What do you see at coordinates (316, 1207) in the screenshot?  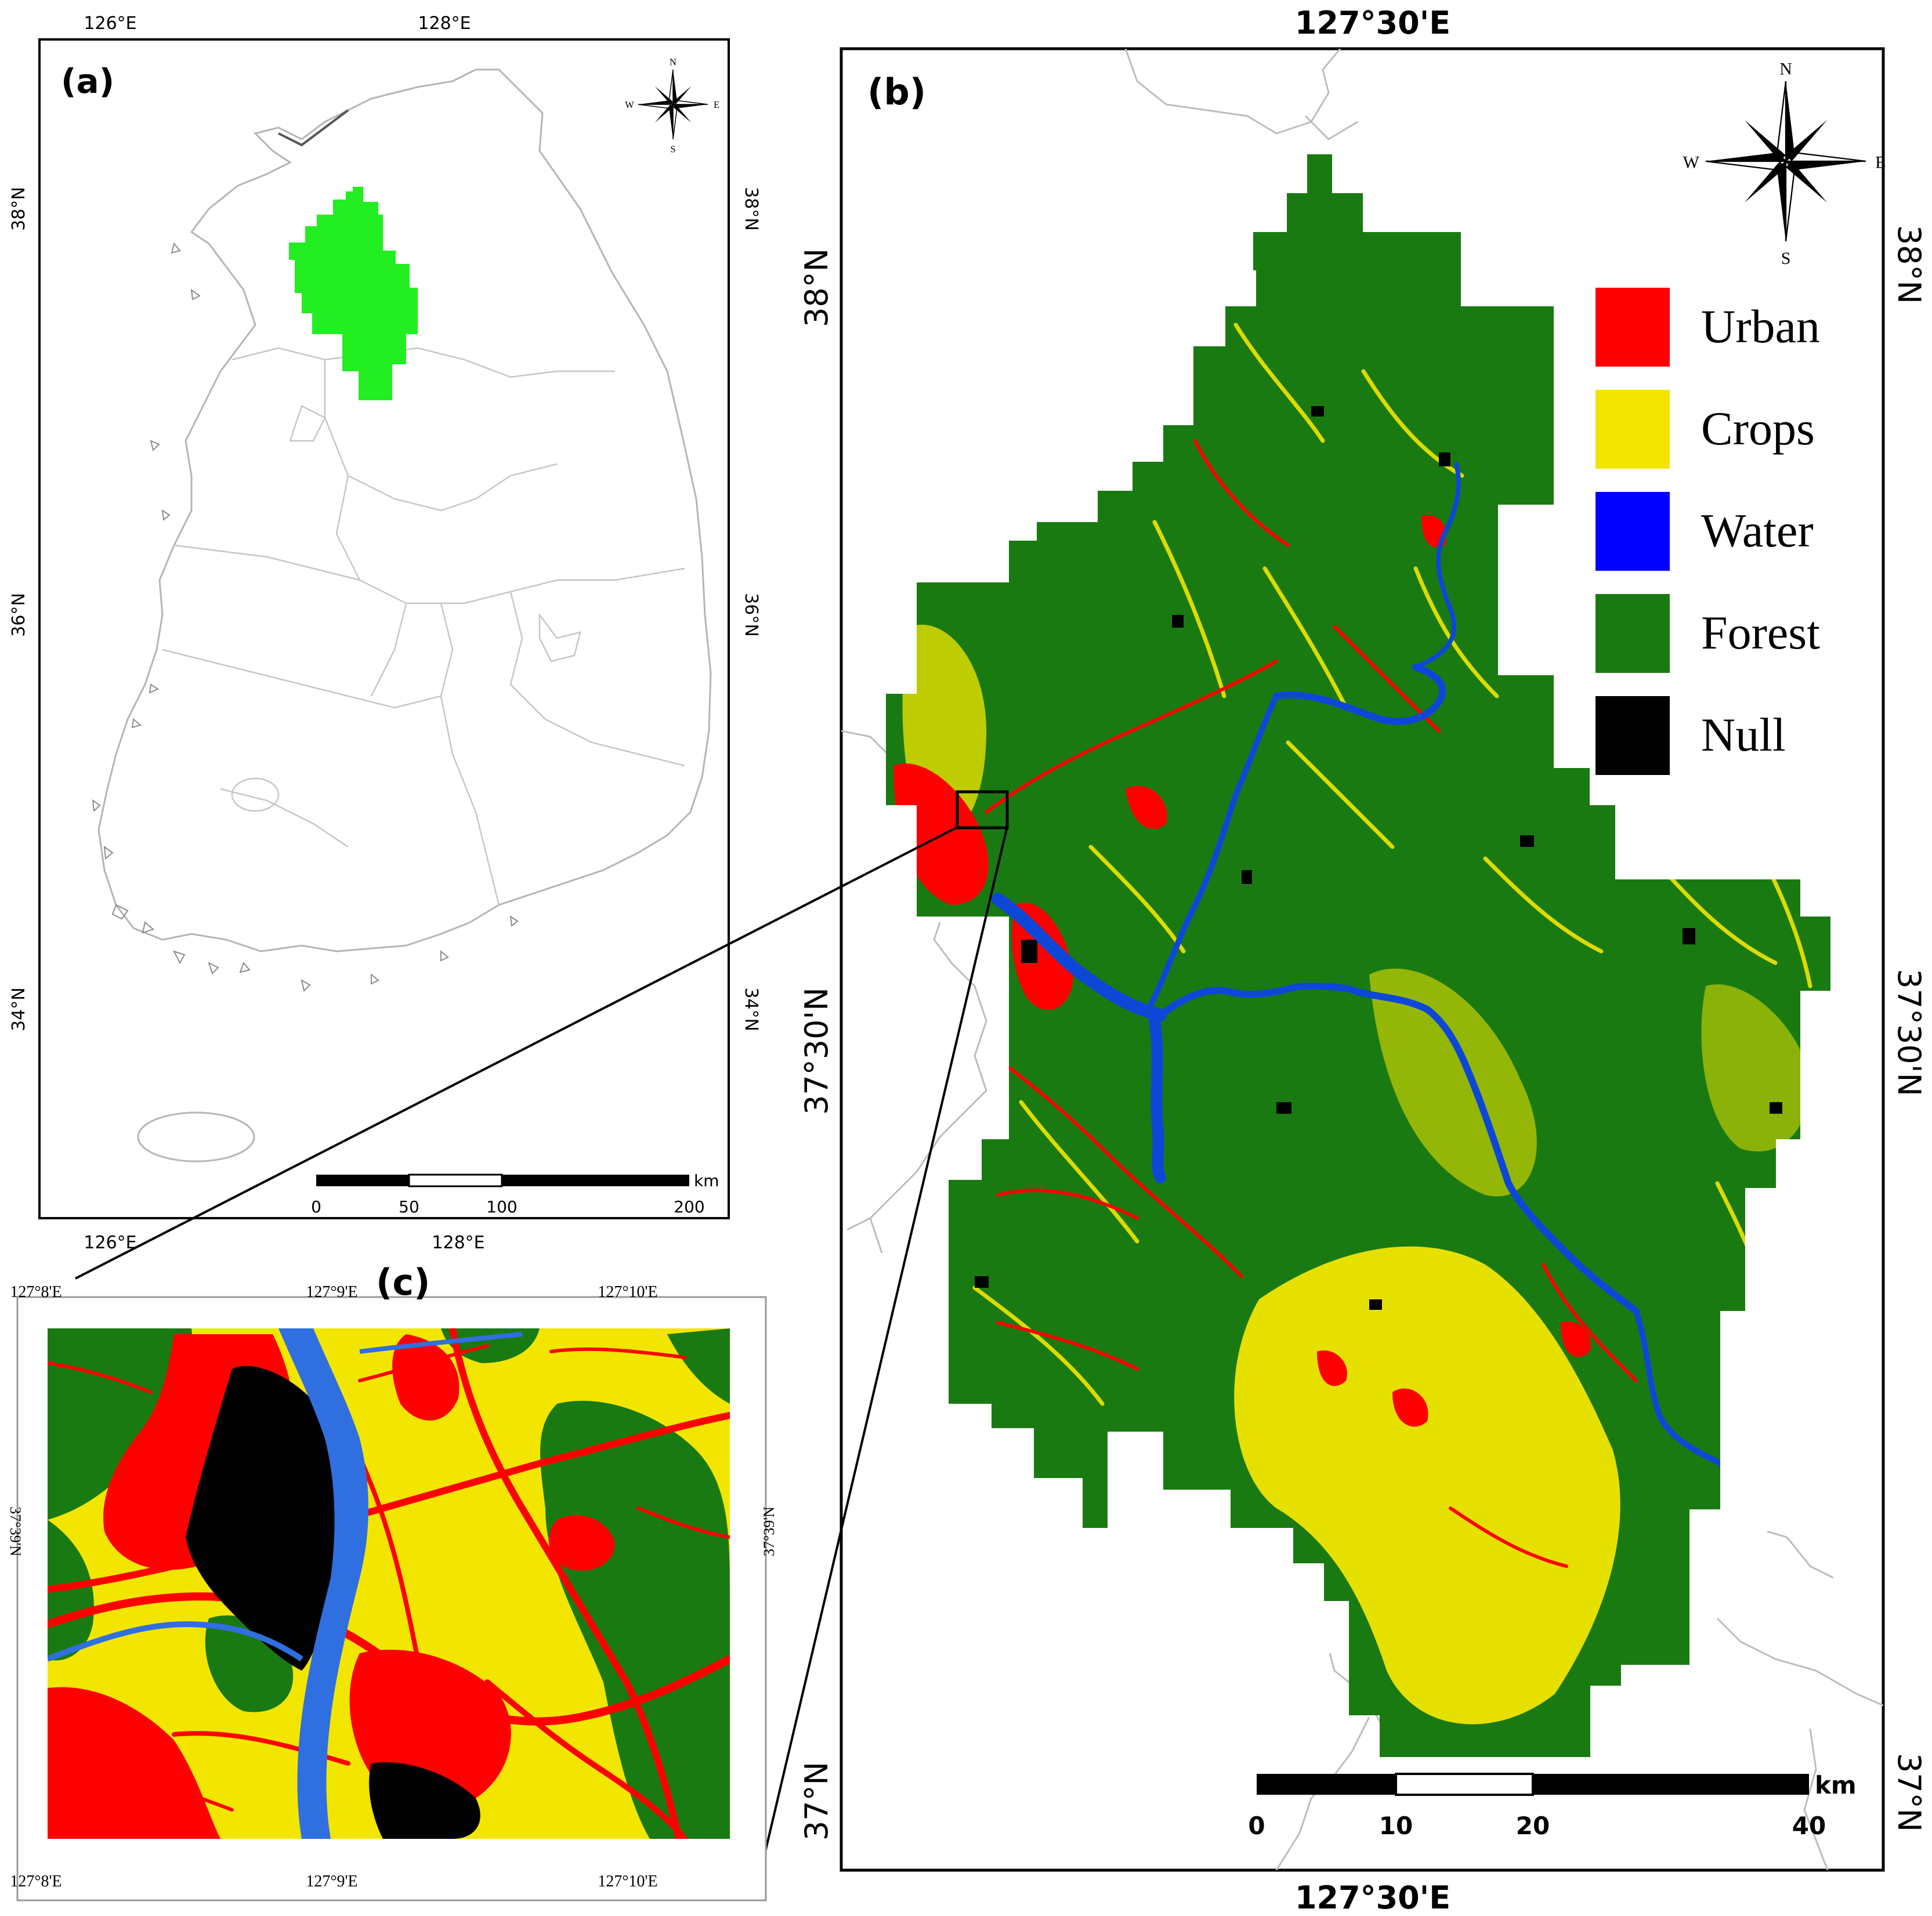 I see `panel-a-scale-tick-0: 0` at bounding box center [316, 1207].